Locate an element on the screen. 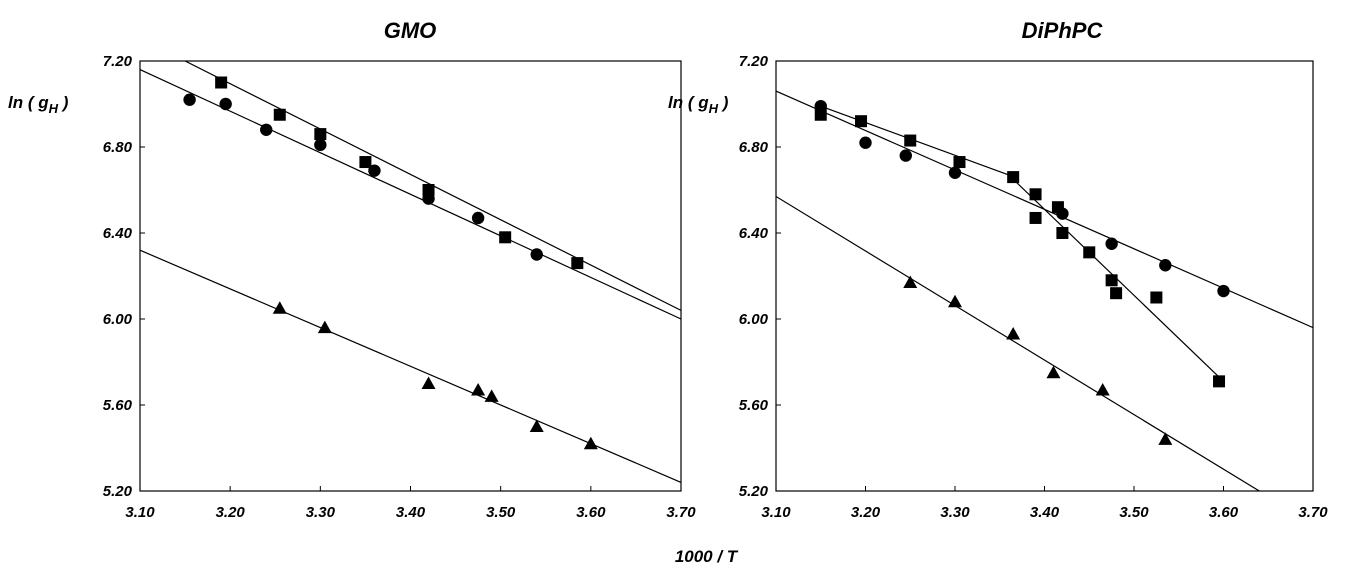 Image resolution: width=1345 pixels, height=569 pixels. panel-title-gmo: GMO is located at coordinates (410, 30).